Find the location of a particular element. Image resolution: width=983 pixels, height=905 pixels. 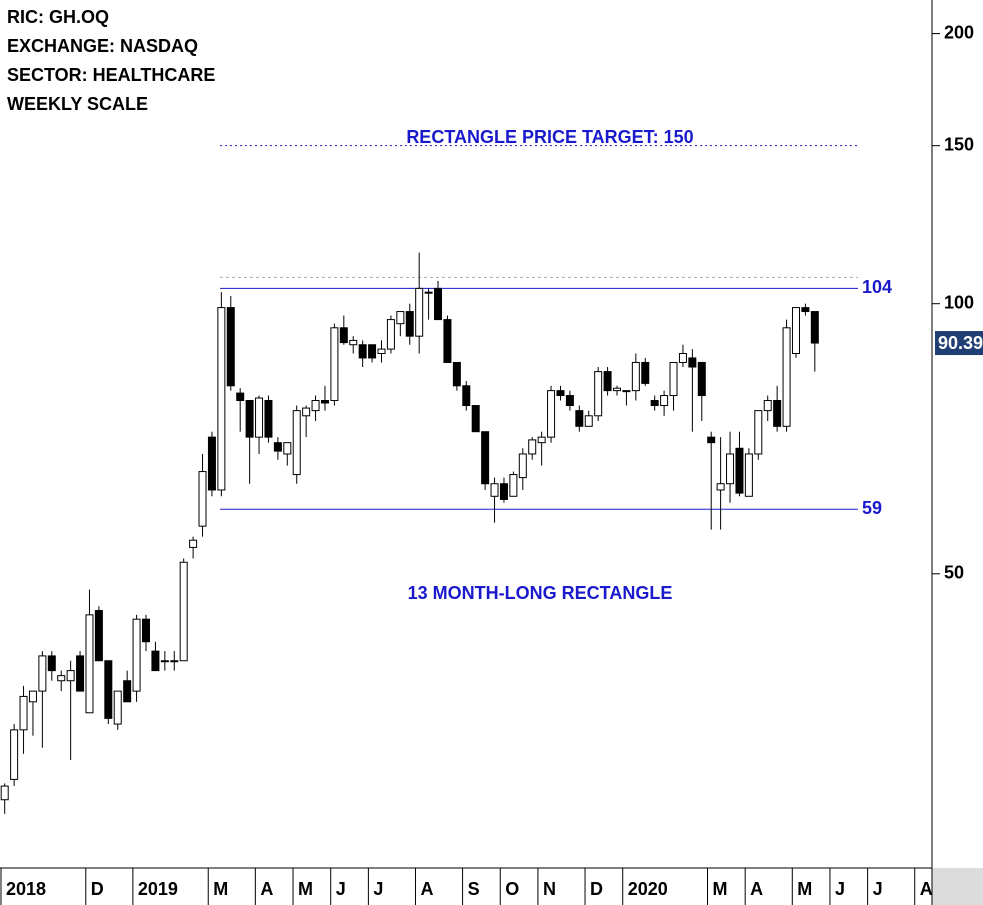

target-label: RECTANGLE PRICE TARGET: 150 is located at coordinates (549, 137).